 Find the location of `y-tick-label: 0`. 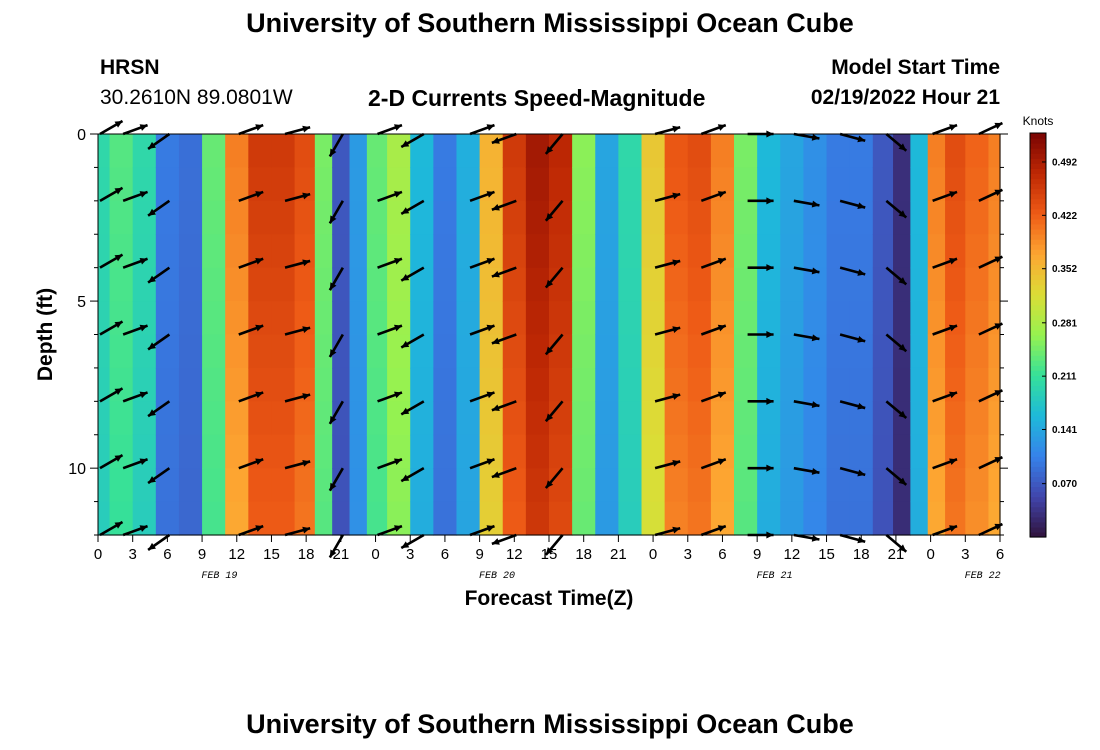

y-tick-label: 0 is located at coordinates (81, 135).